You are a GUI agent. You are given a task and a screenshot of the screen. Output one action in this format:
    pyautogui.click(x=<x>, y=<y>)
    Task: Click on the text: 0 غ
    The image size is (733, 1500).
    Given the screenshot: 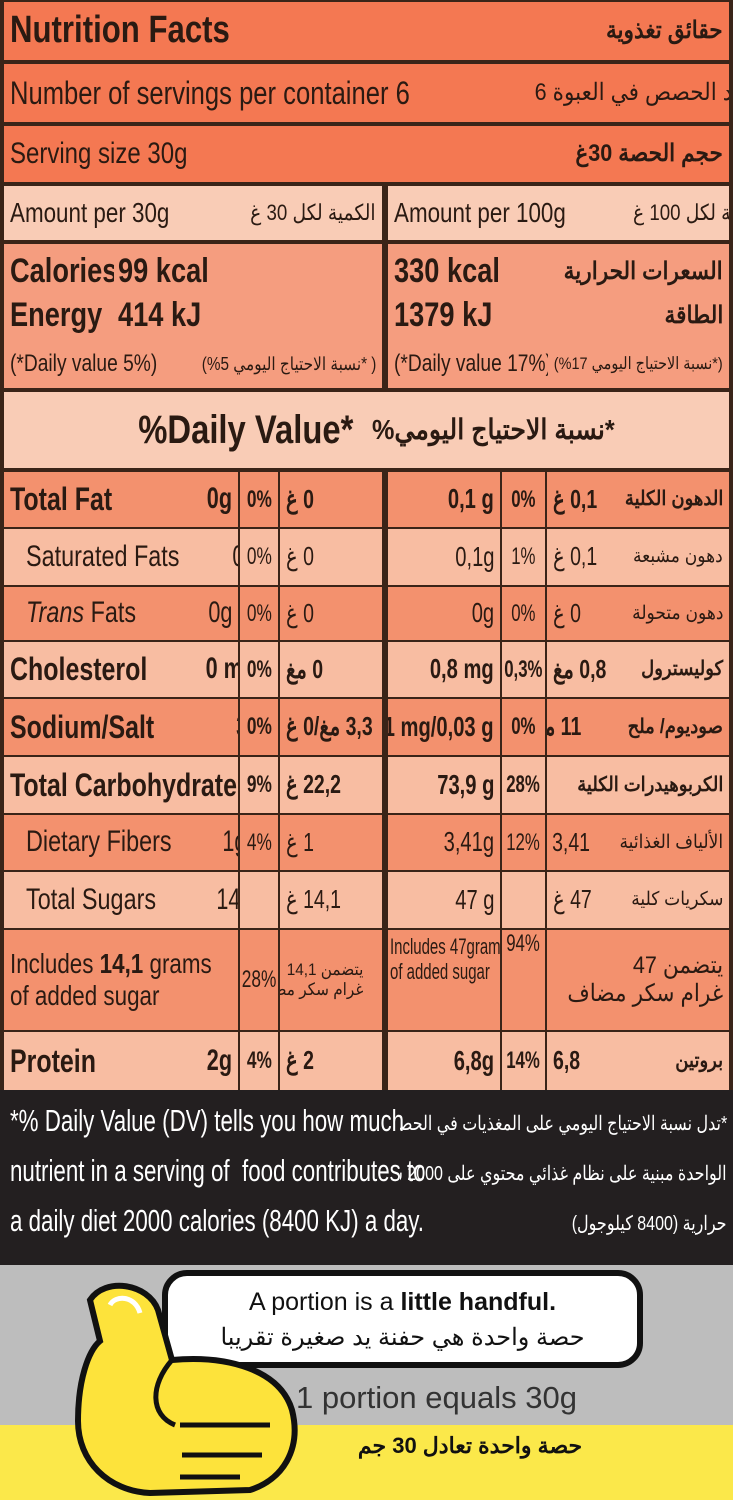 What is the action you would take?
    pyautogui.click(x=300, y=556)
    